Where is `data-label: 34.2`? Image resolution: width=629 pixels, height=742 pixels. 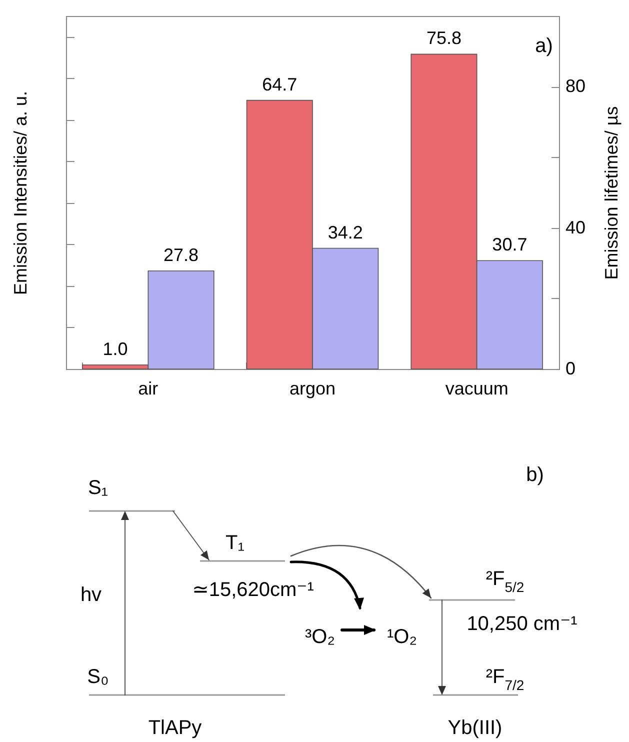
data-label: 34.2 is located at coordinates (345, 232).